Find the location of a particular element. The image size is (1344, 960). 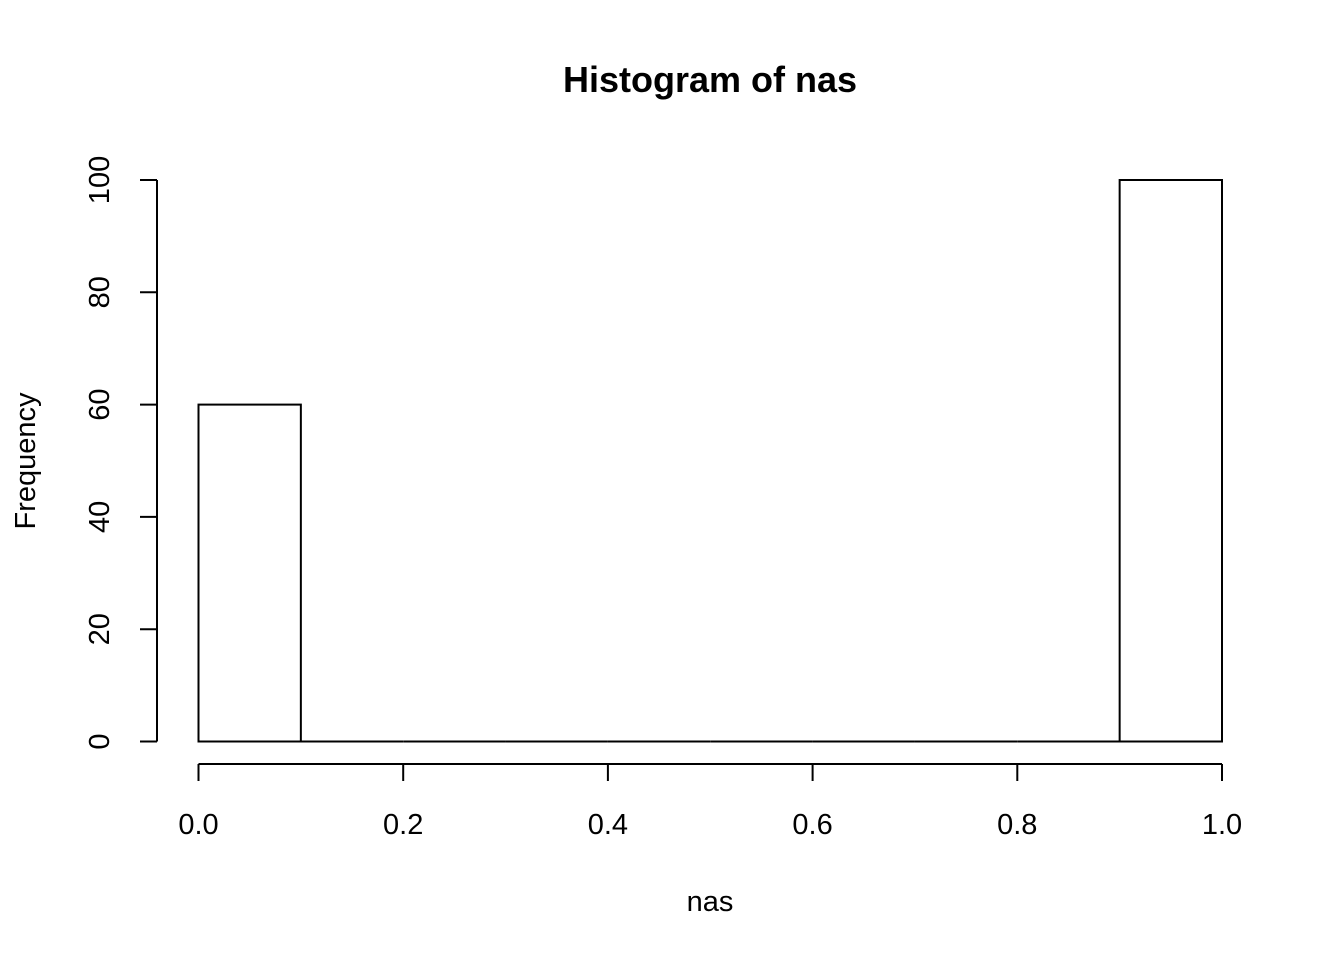

x-tick-label: 0.4 is located at coordinates (608, 825).